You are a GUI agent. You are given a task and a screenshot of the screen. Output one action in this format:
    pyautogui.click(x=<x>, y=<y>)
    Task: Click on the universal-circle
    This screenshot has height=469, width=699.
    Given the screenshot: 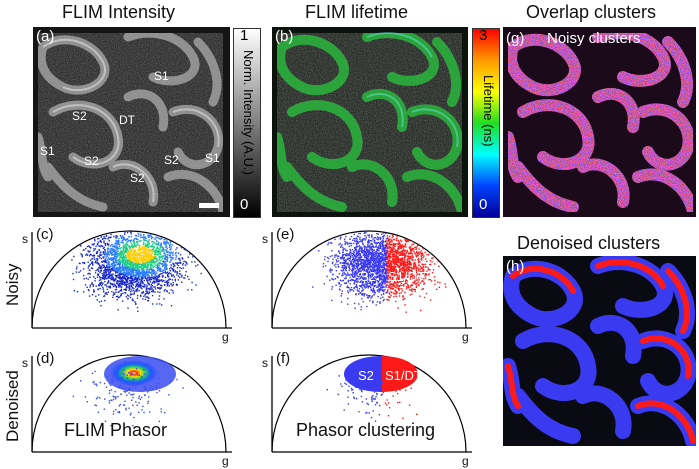 What is the action you would take?
    pyautogui.click(x=369, y=279)
    